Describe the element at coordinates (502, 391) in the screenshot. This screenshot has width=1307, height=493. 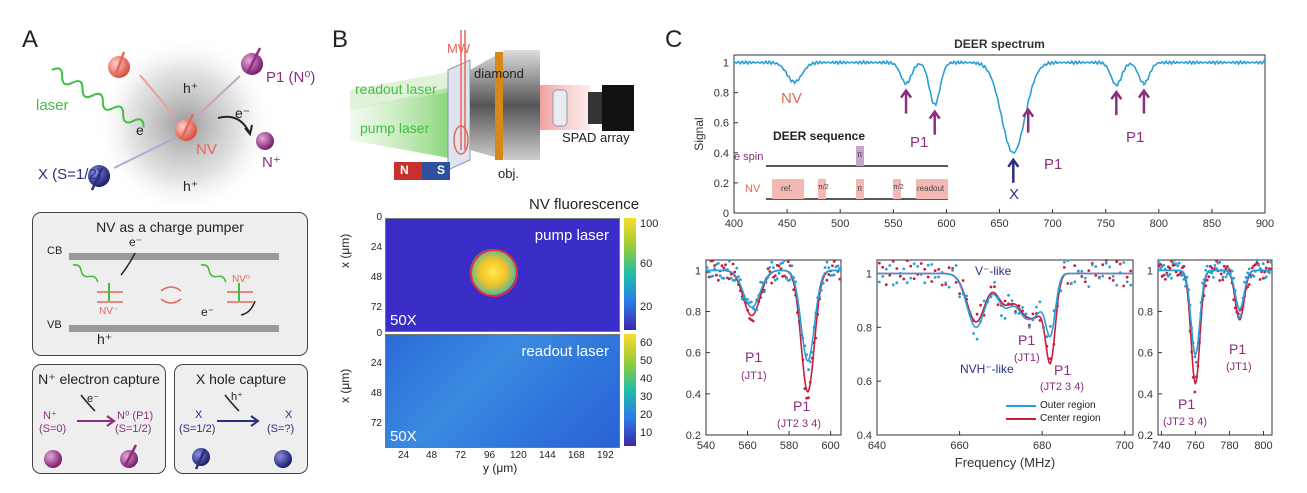
I see `readout-laser-map: readout laser 50X` at that location.